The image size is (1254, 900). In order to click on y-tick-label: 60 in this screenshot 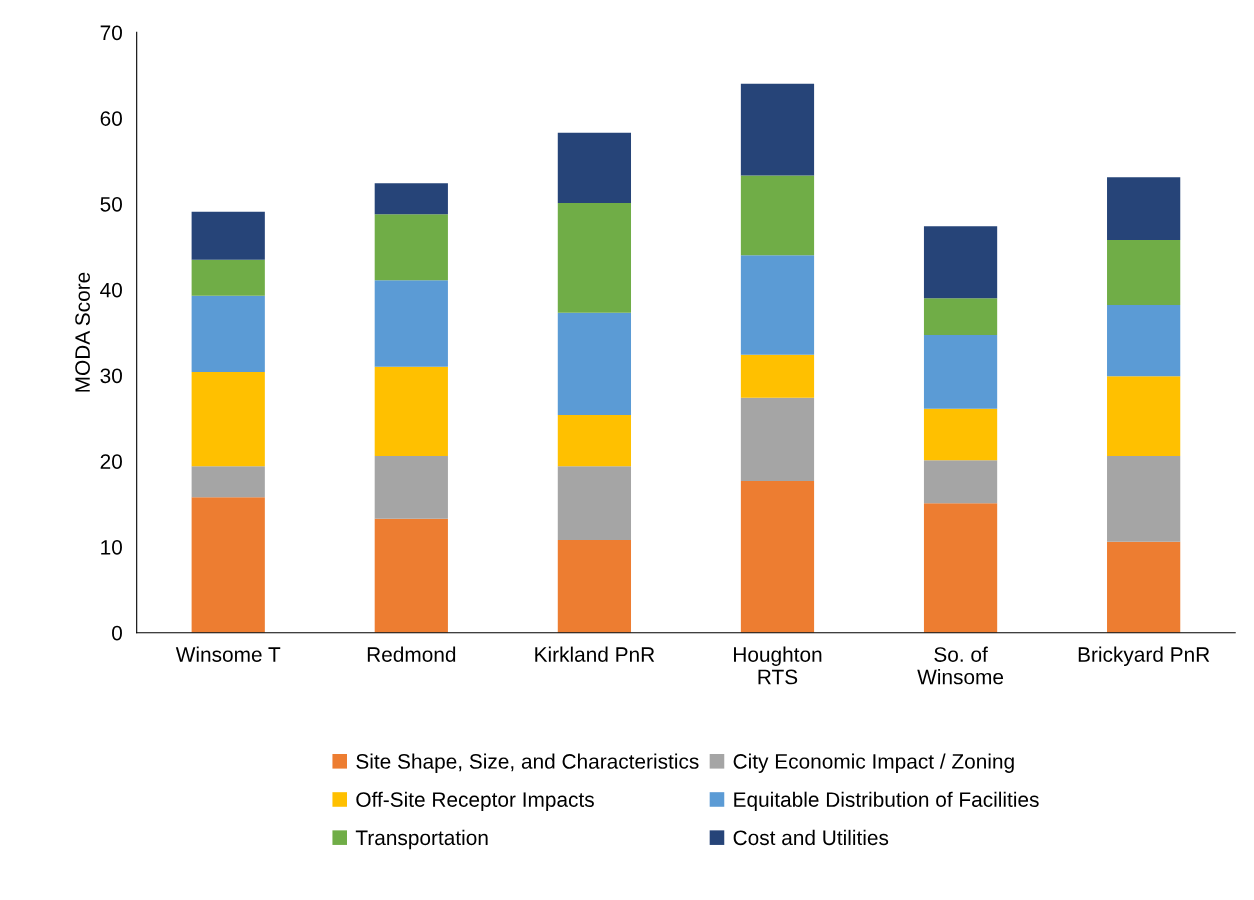, I will do `click(111, 118)`.